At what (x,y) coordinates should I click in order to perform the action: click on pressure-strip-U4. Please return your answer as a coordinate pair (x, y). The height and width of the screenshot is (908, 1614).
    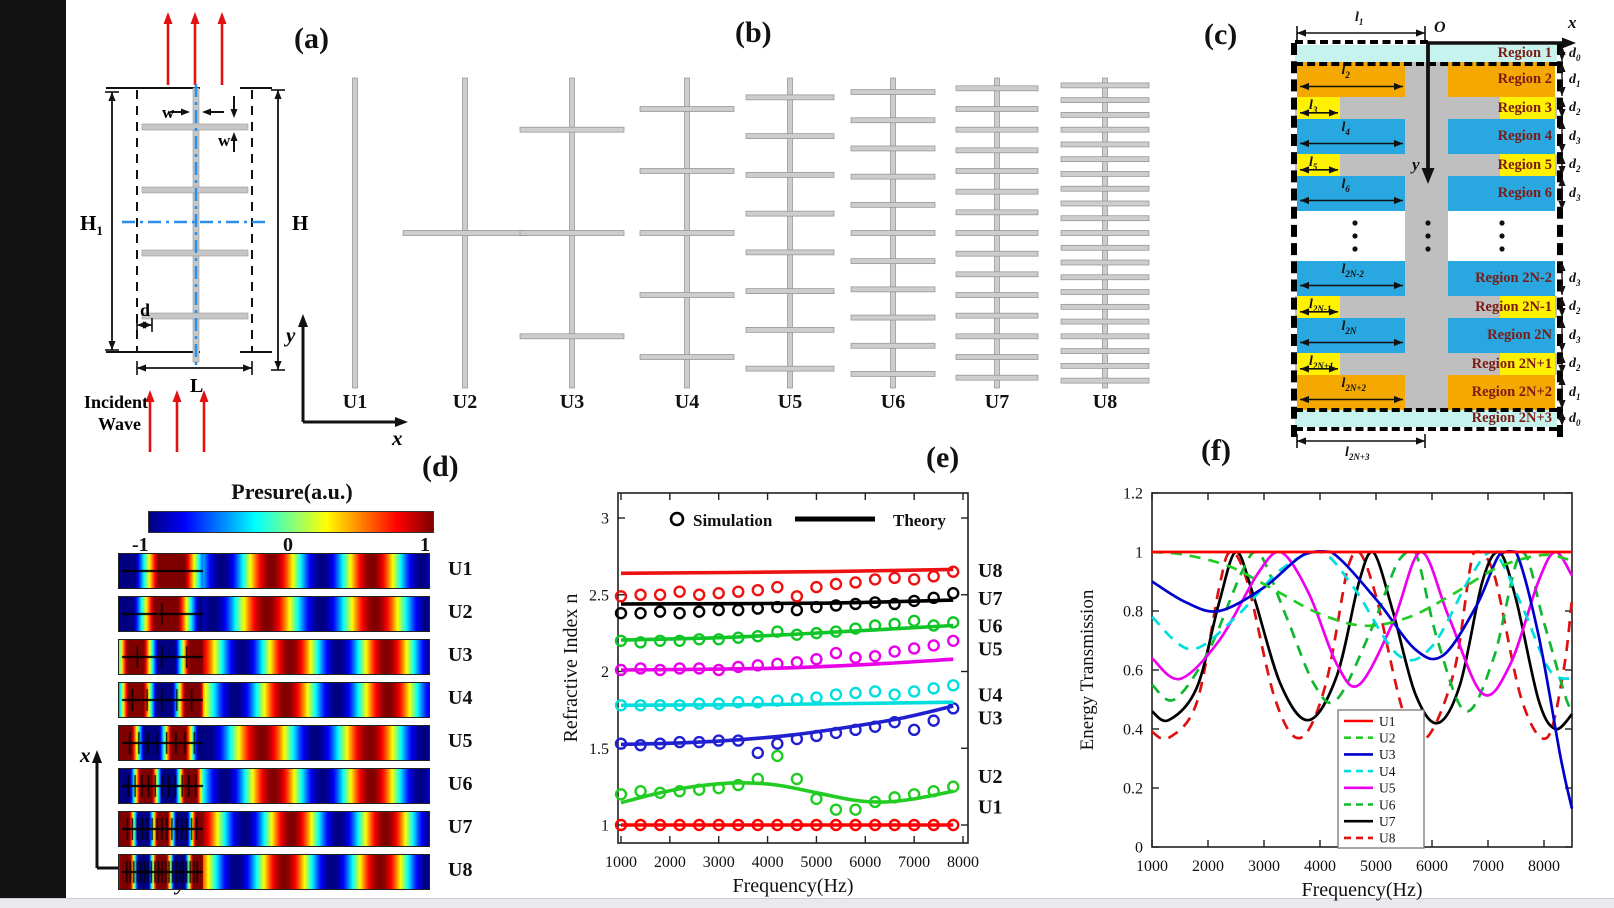
    Looking at the image, I should click on (274, 700).